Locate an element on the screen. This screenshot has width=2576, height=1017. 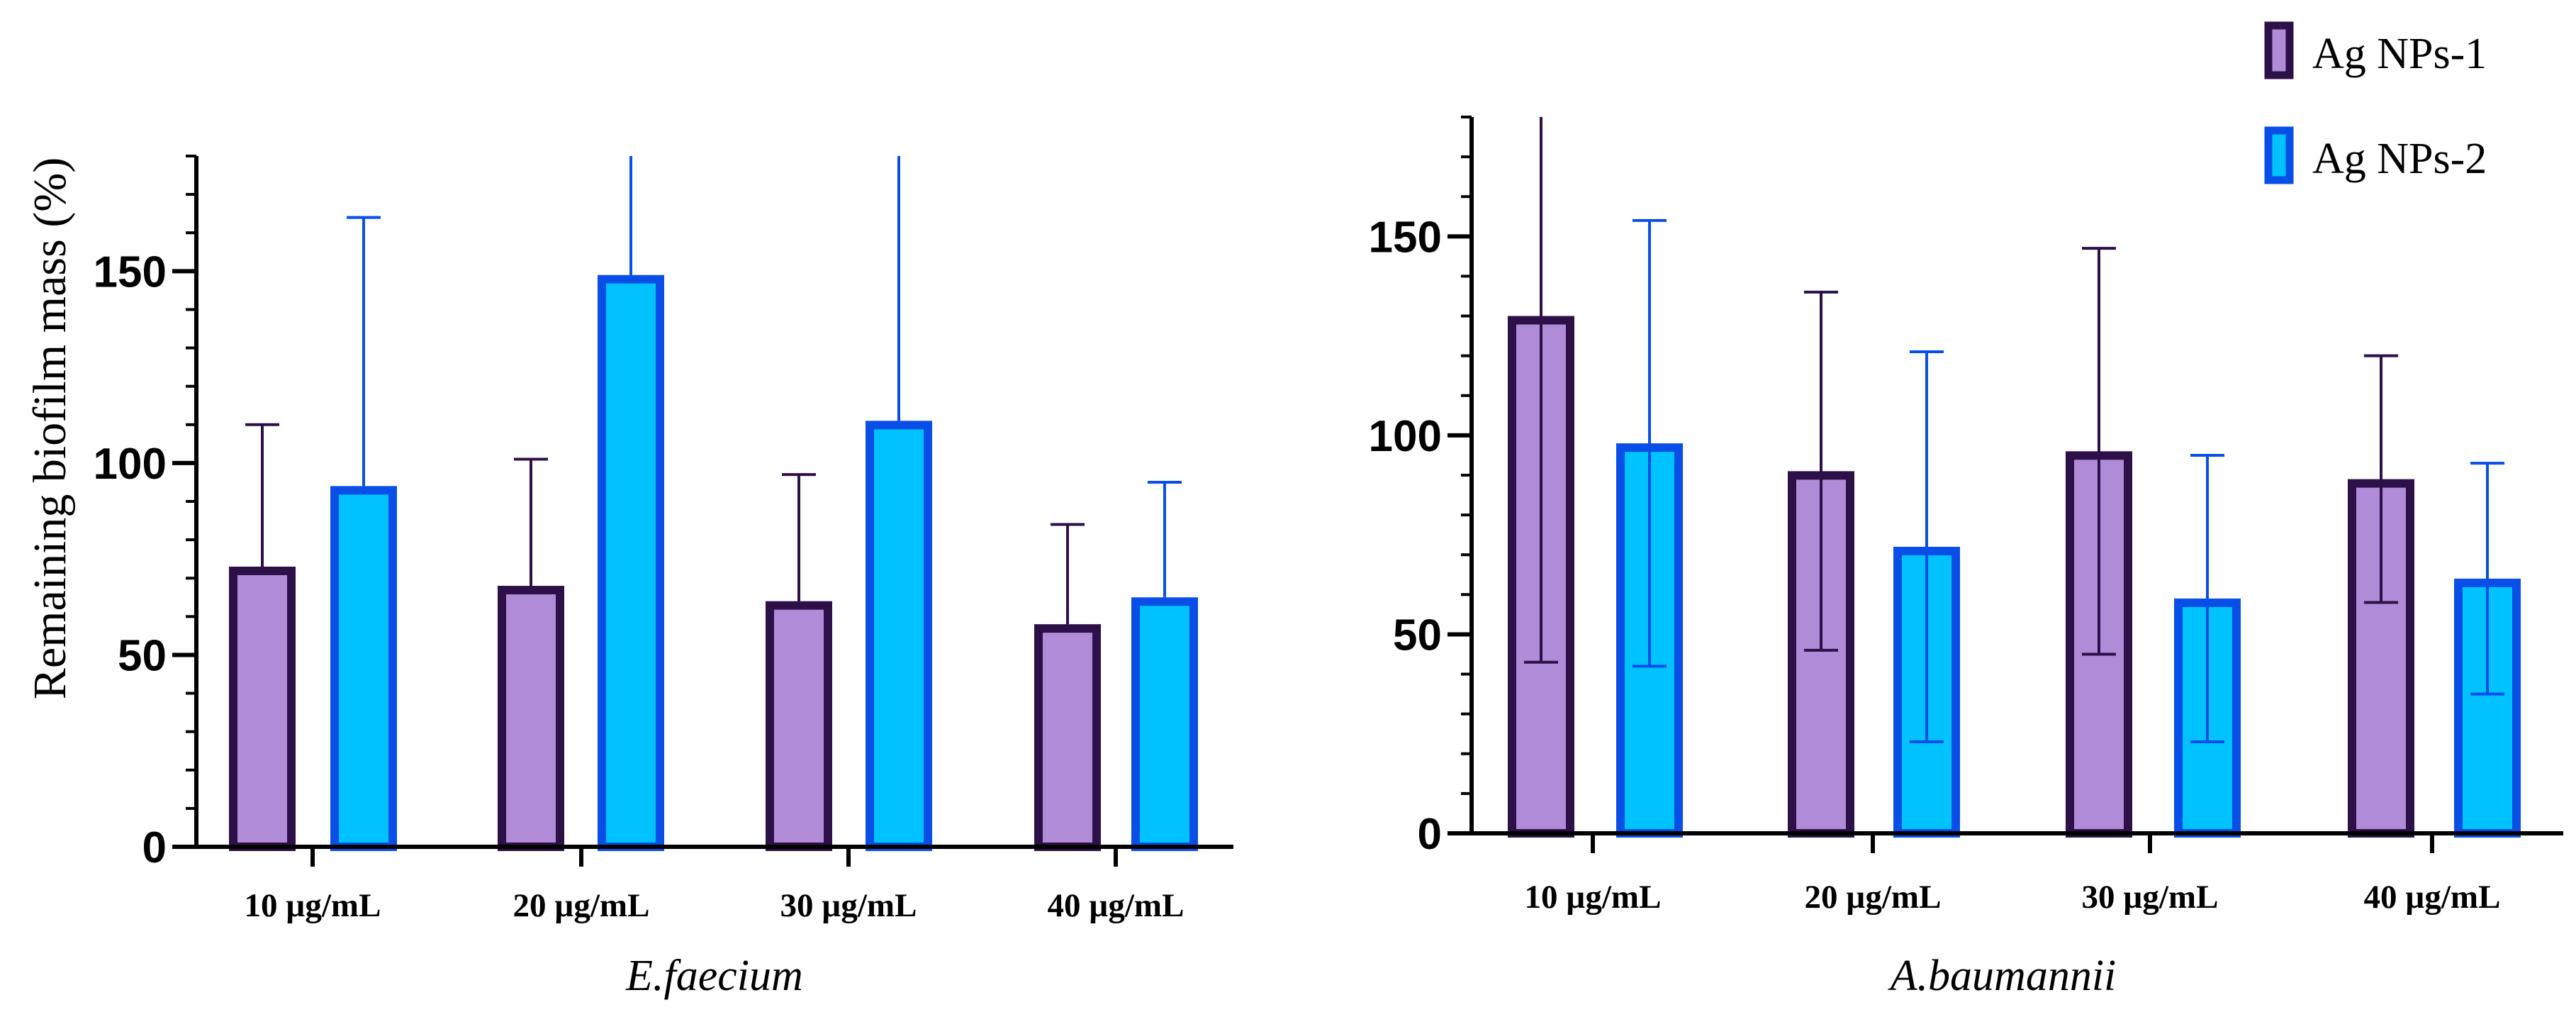
chart-abaumannii-x-tick-label-30-g-ml: 30 µg/mL is located at coordinates (2150, 897).